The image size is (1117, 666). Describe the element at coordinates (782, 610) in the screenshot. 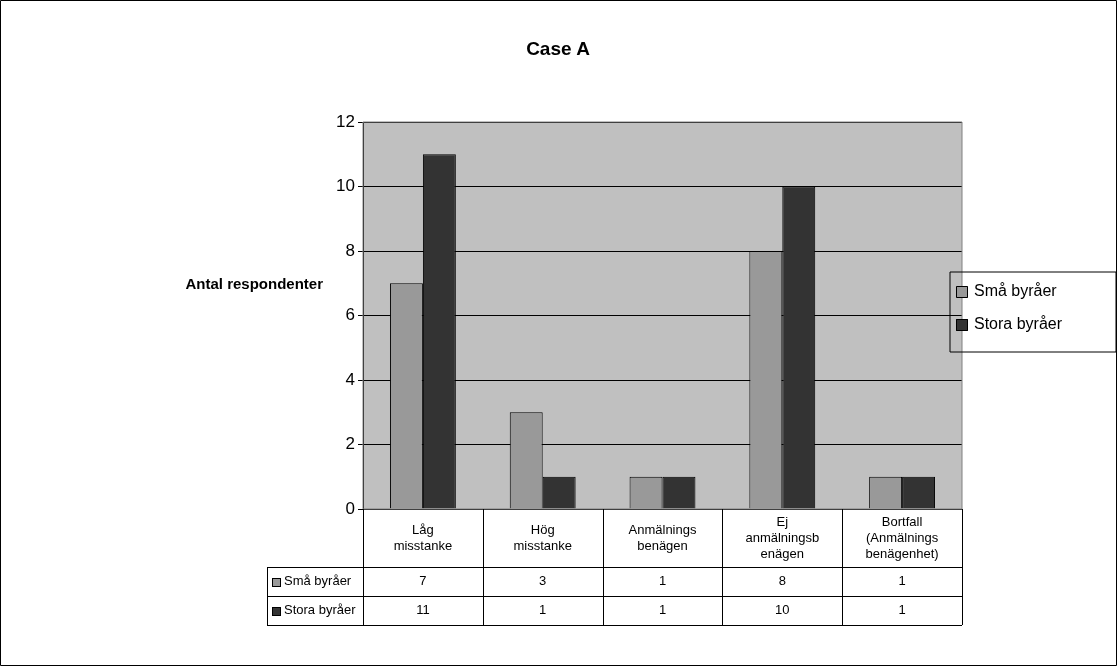

I see `data-label: 10` at that location.